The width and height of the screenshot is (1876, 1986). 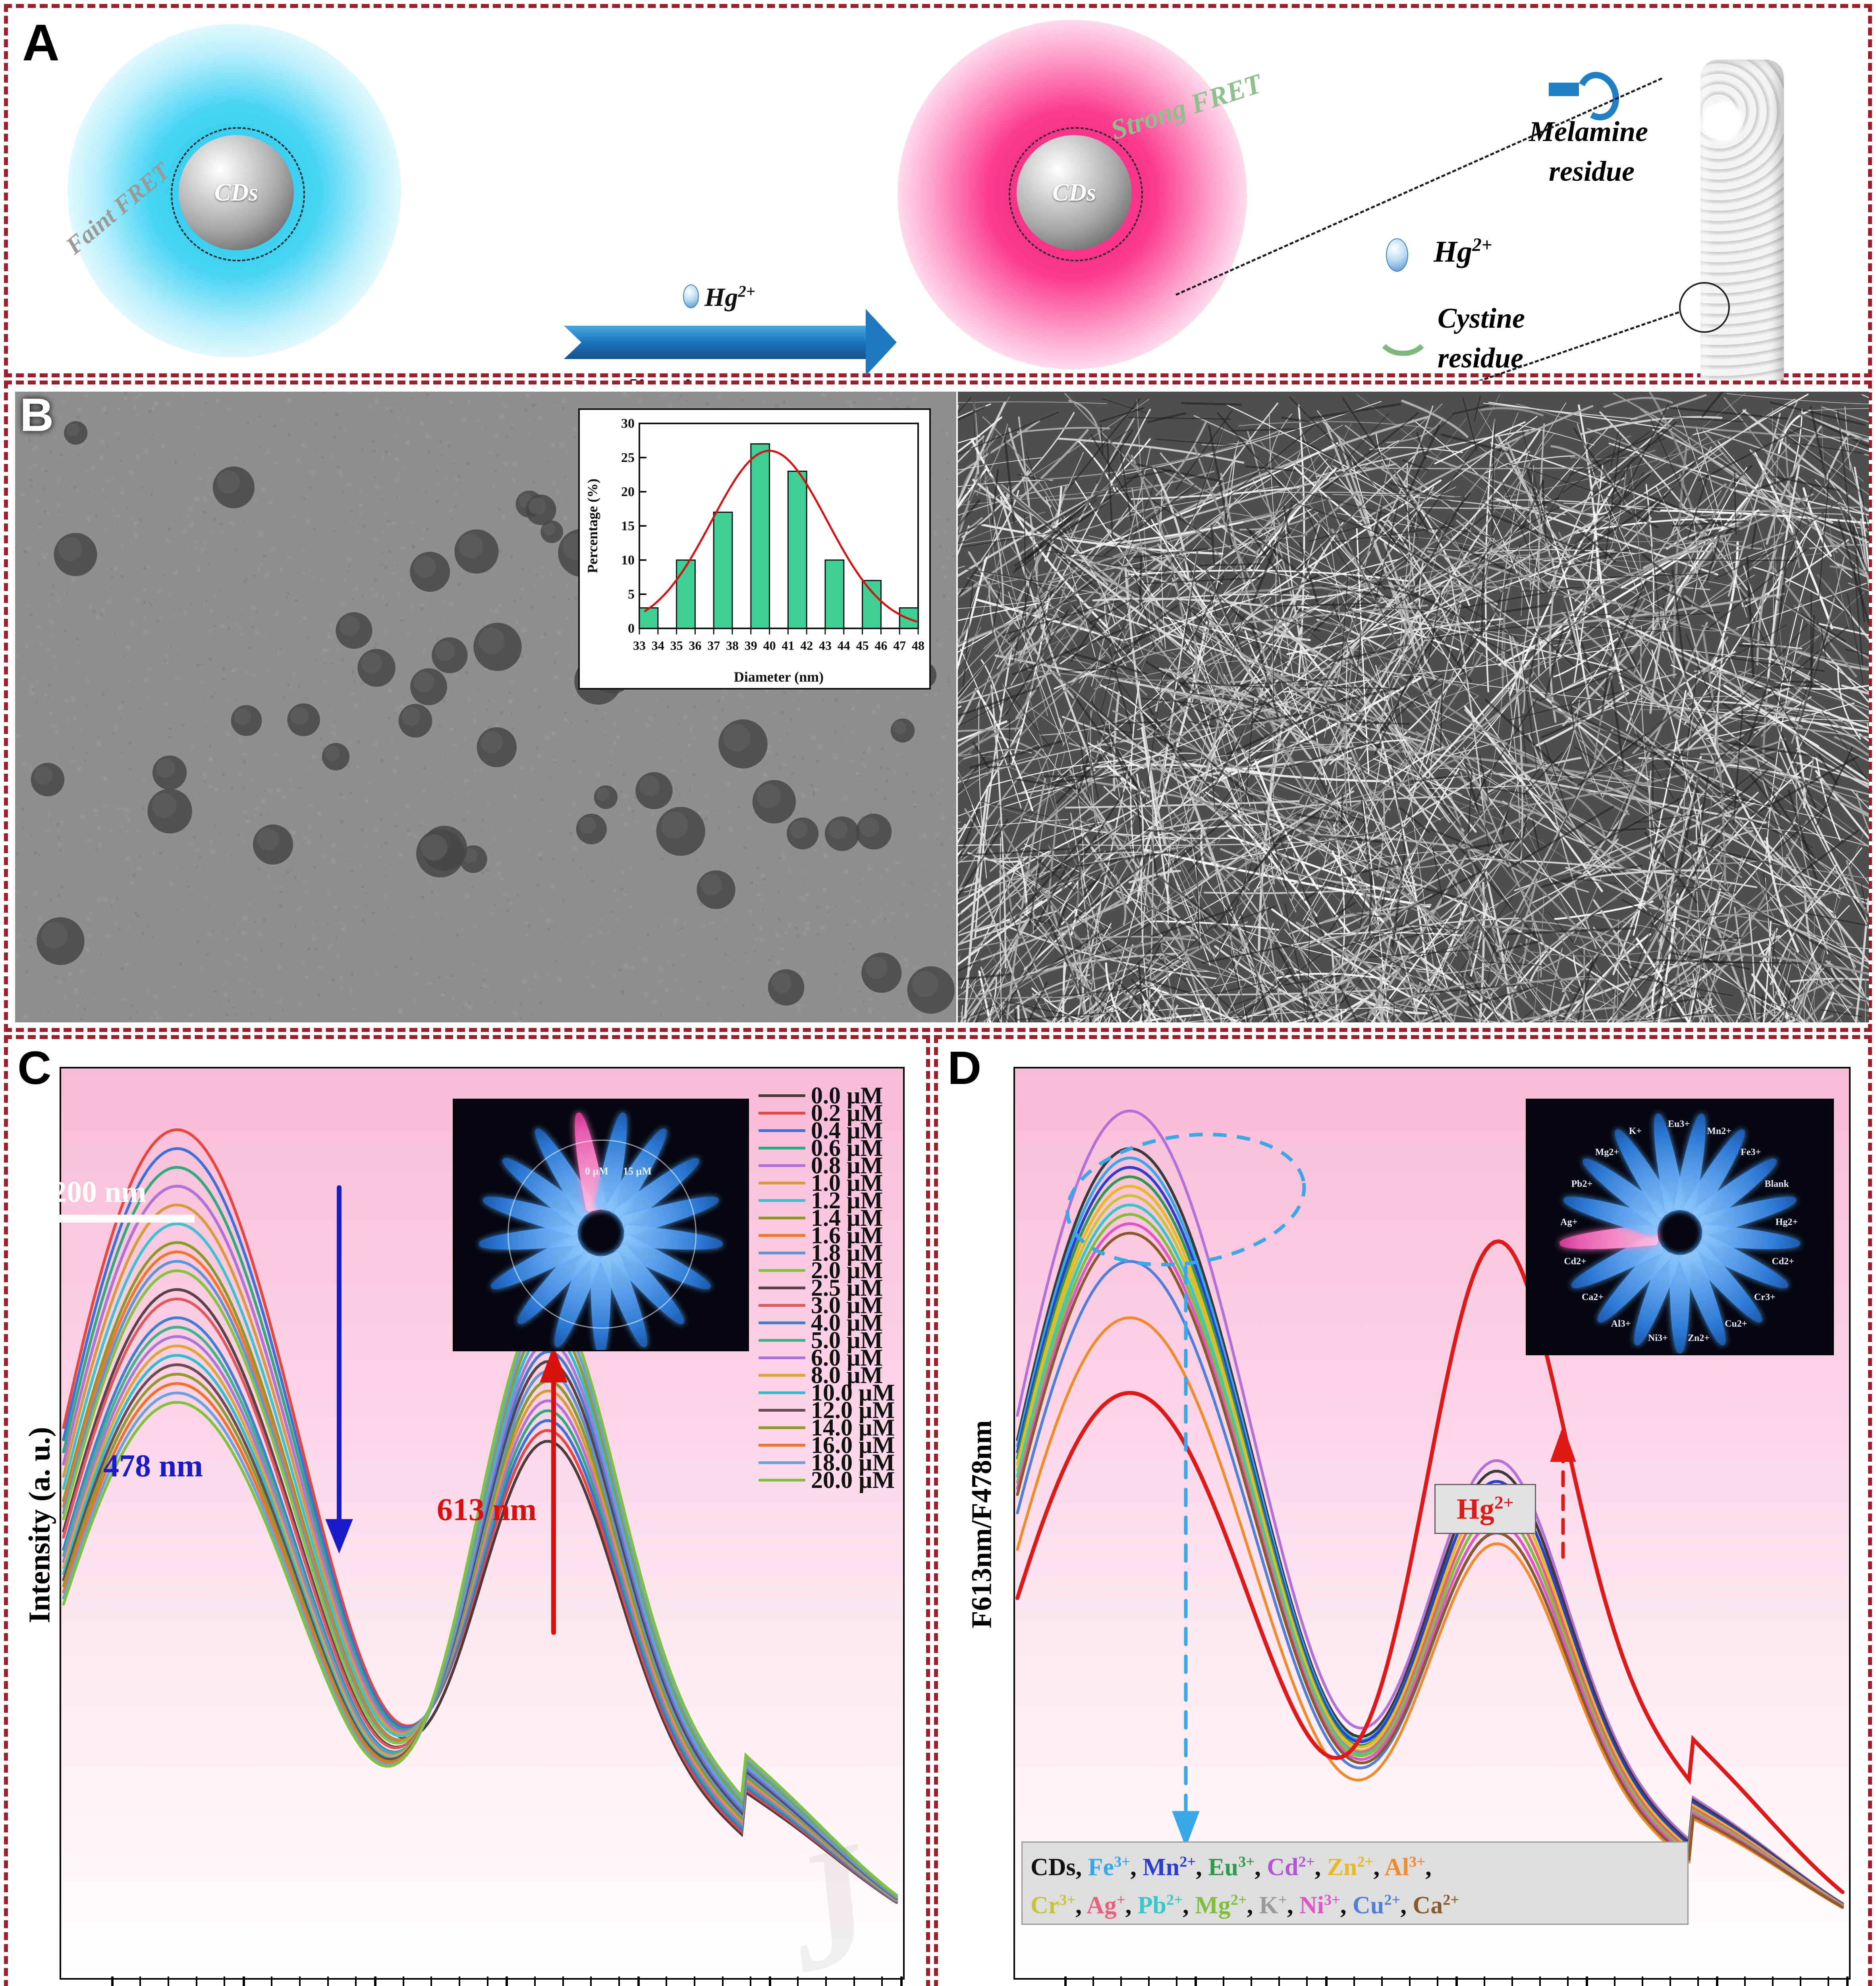 I want to click on panel-d-ion-legend-item: CDs,, so click(x=1056, y=1868).